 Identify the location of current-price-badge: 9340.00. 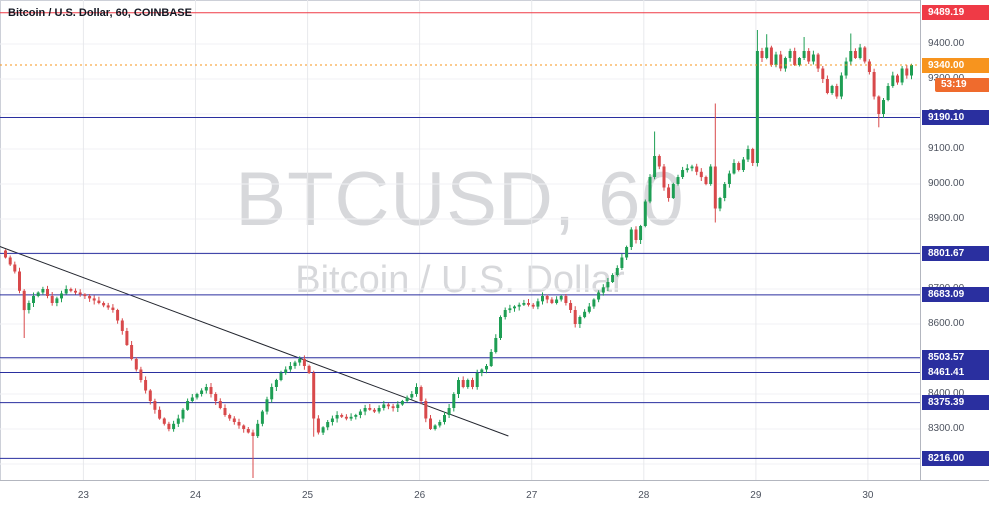
(955, 65).